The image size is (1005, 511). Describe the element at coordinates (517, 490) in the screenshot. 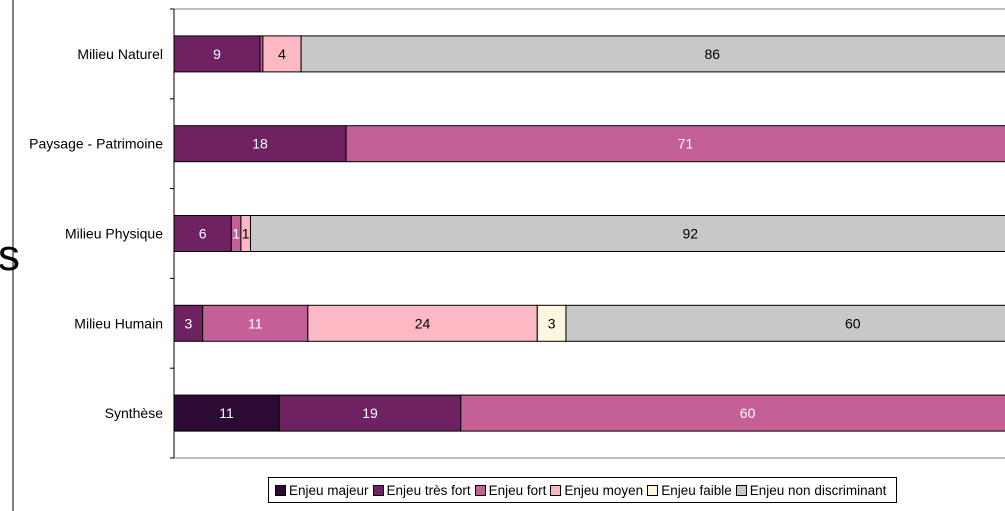

I see `legend-label: Enjeu fort` at that location.